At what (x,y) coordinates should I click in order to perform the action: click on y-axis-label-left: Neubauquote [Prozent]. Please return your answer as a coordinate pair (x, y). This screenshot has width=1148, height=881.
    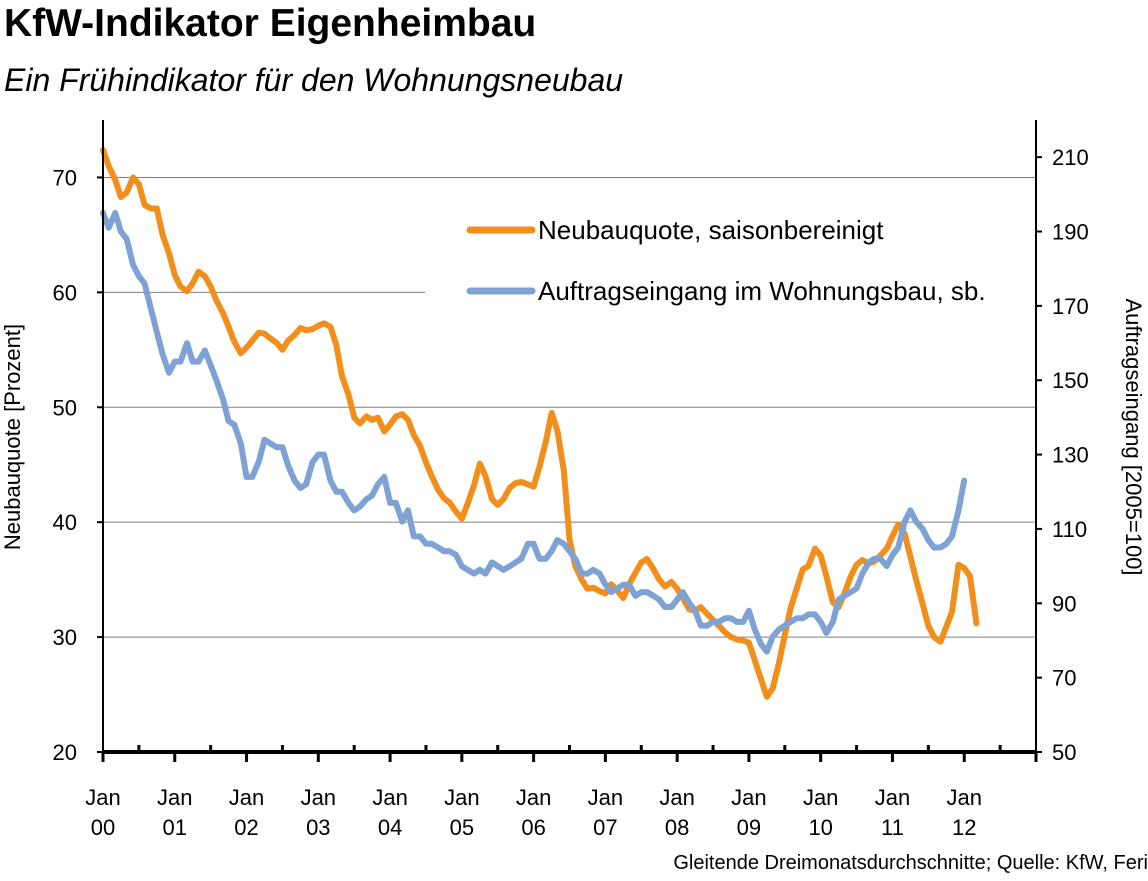
    Looking at the image, I should click on (12, 437).